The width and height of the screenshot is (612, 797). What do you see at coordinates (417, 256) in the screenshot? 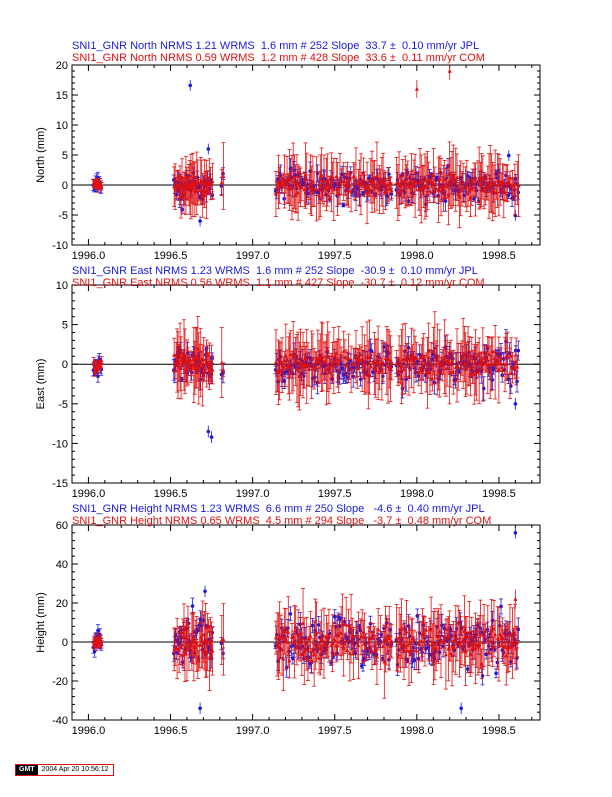
I see `north-xtick-label: 1998.0` at bounding box center [417, 256].